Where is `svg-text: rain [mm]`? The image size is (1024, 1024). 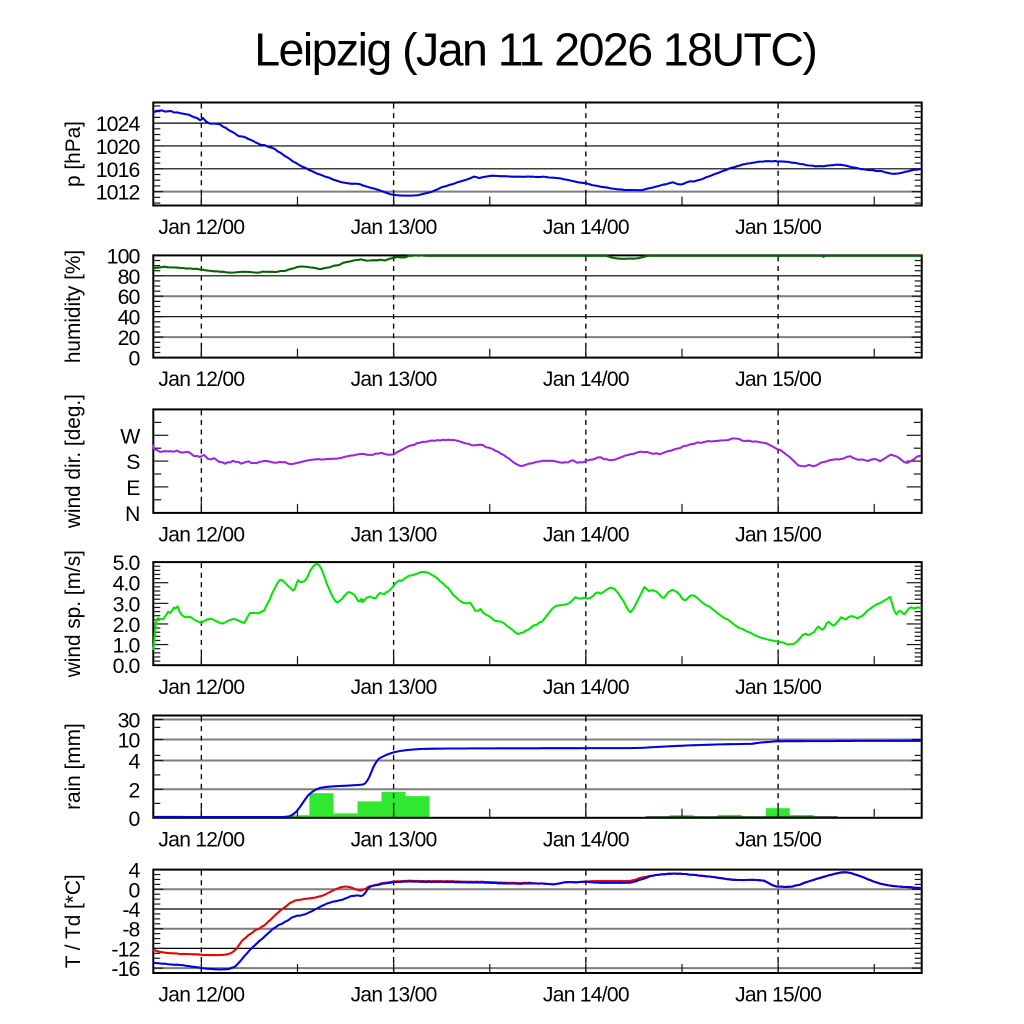 svg-text: rain [mm] is located at coordinates (73, 766).